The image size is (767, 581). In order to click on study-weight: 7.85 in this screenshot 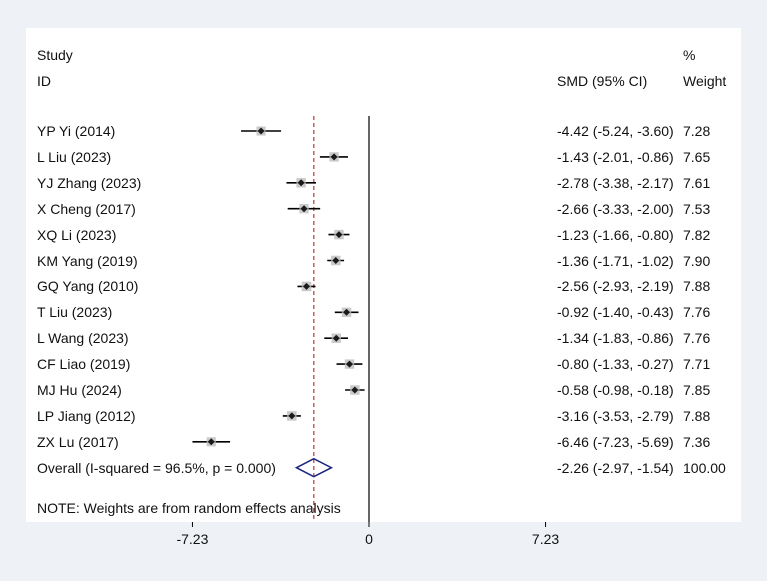, I will do `click(697, 390)`.